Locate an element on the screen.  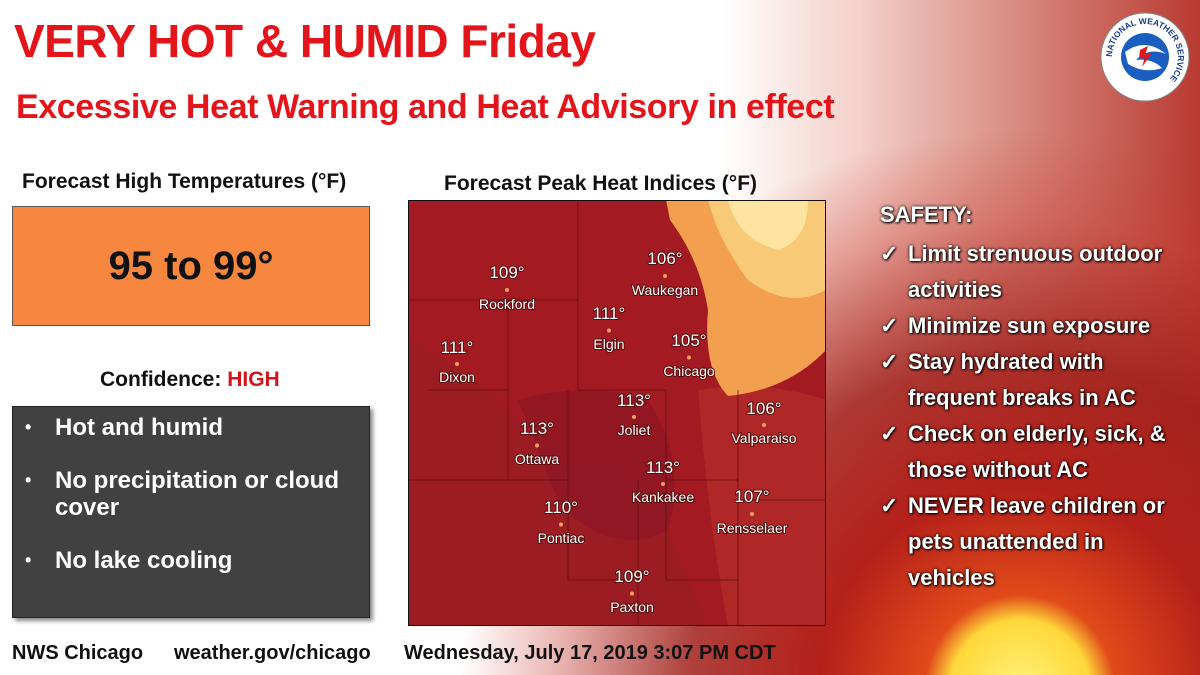
bullet: No precipitation or cloud cover is located at coordinates (191, 494).